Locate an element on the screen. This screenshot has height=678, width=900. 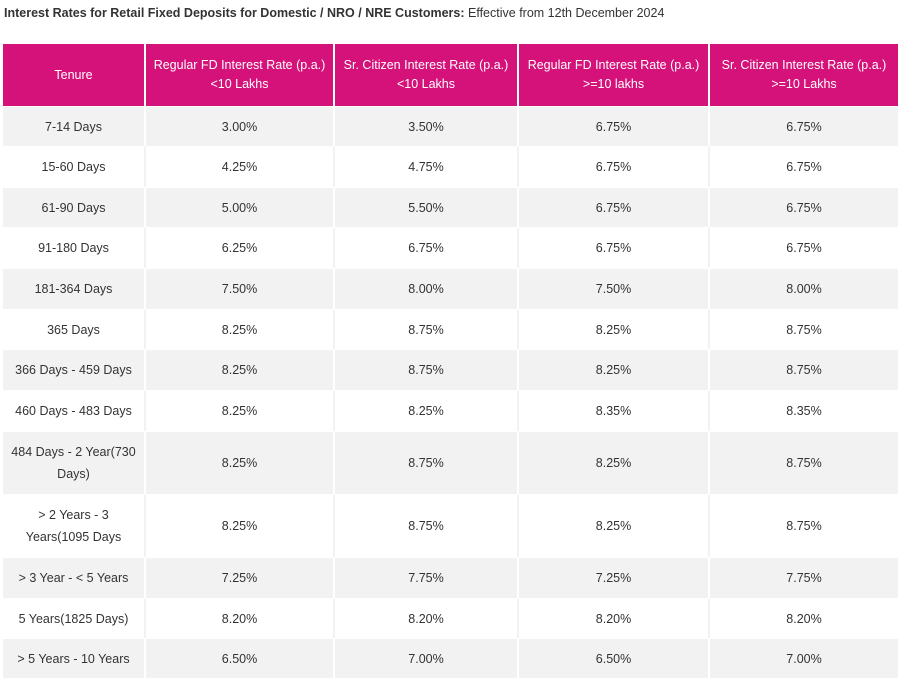
rate-cell: 5.50% is located at coordinates (427, 207).